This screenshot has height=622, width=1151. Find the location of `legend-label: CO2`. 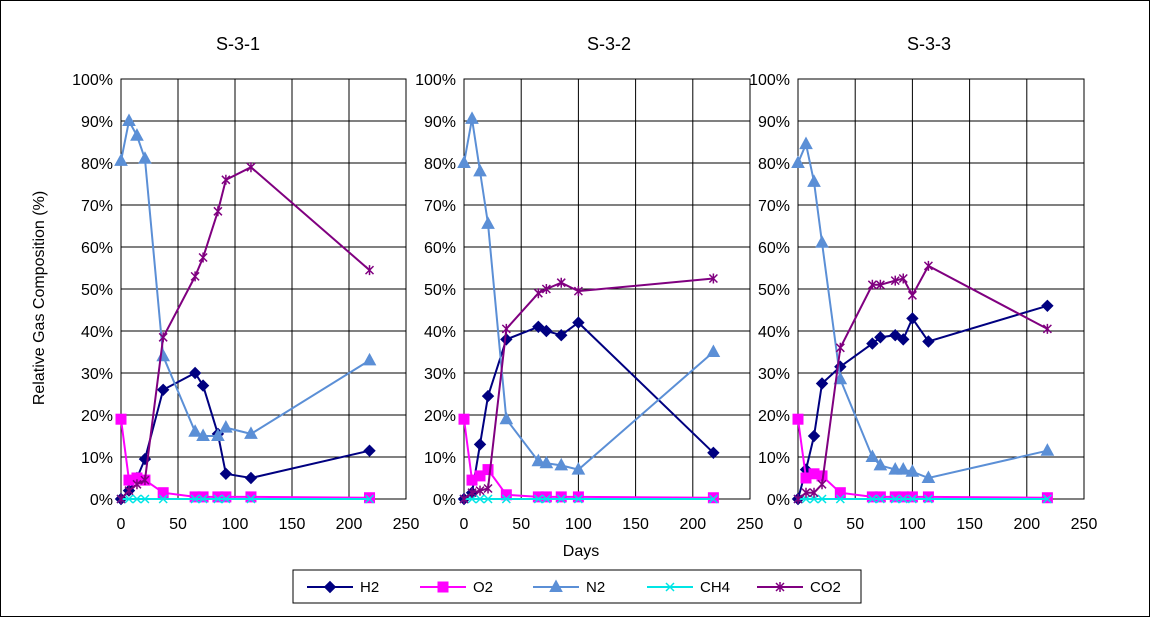

legend-label: CO2 is located at coordinates (825, 587).